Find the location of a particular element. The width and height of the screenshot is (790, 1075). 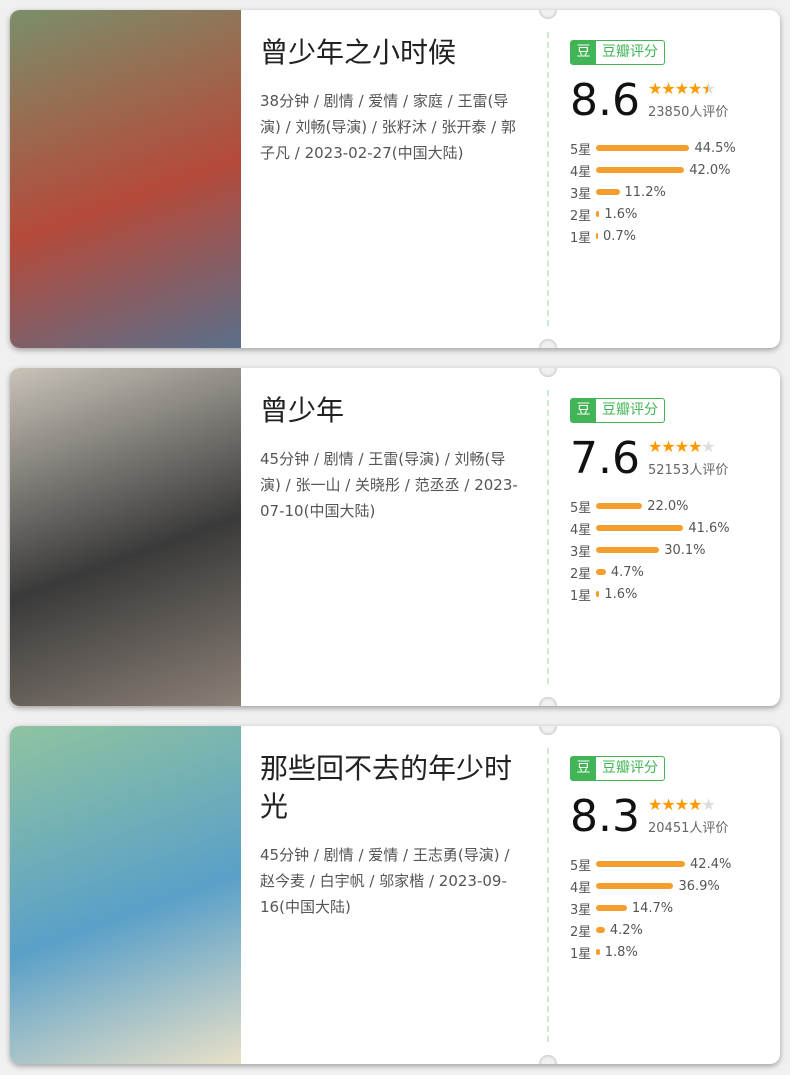

rating-row: 5星 42.4% is located at coordinates (670, 864).